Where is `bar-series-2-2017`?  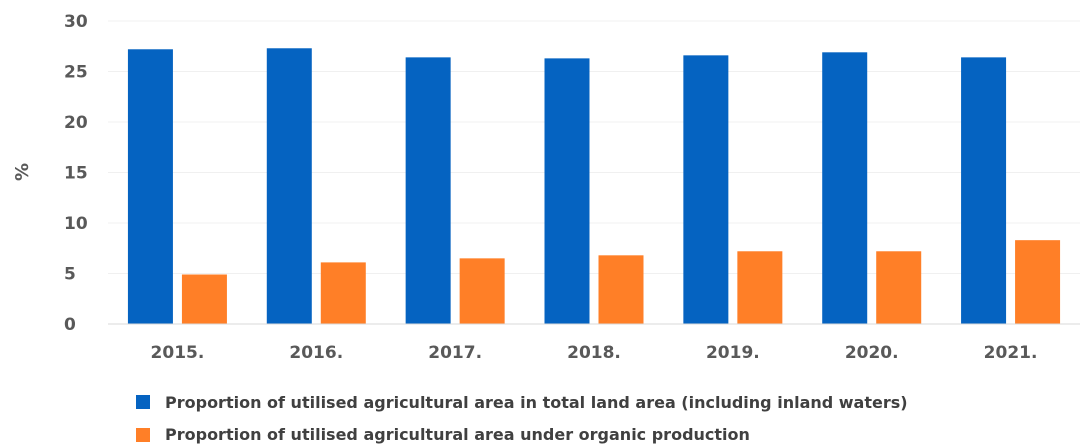
bar-series-2-2017 is located at coordinates (482, 291).